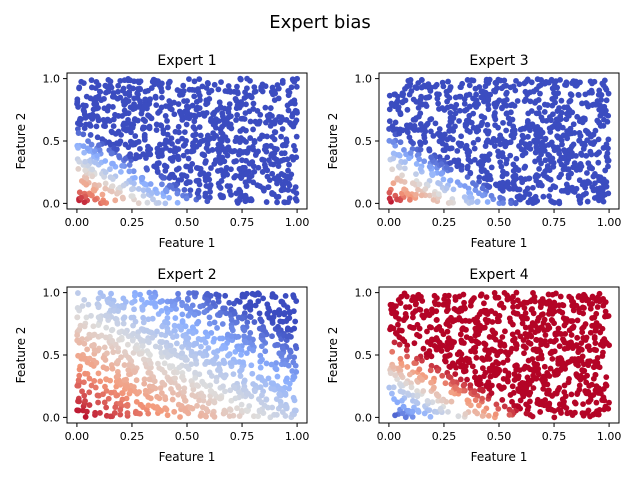  Describe the element at coordinates (77, 222) in the screenshot. I see `x-tick-label: 0.00` at that location.